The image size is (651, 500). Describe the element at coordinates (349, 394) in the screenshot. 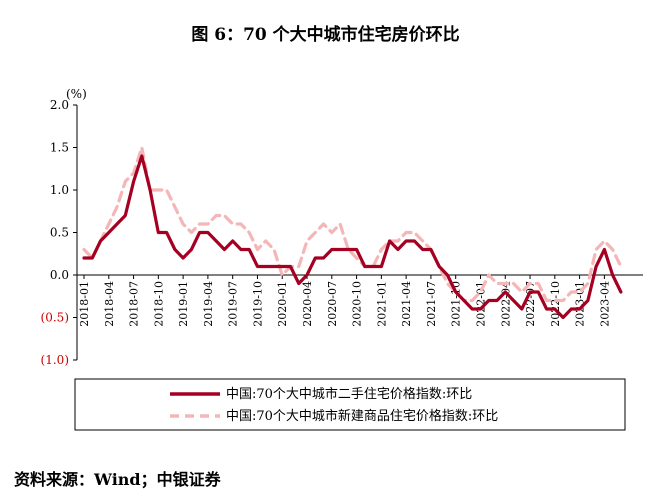

I see `legend-label-second-hand: 中国:70个大中城市二手住宅价格指数:环比` at that location.